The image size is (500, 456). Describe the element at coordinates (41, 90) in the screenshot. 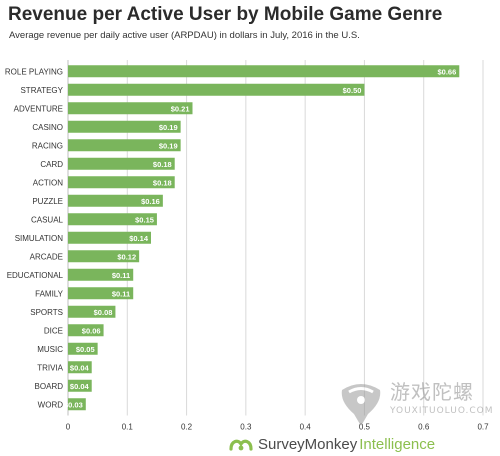

I see `category-label: STRATEGY` at that location.